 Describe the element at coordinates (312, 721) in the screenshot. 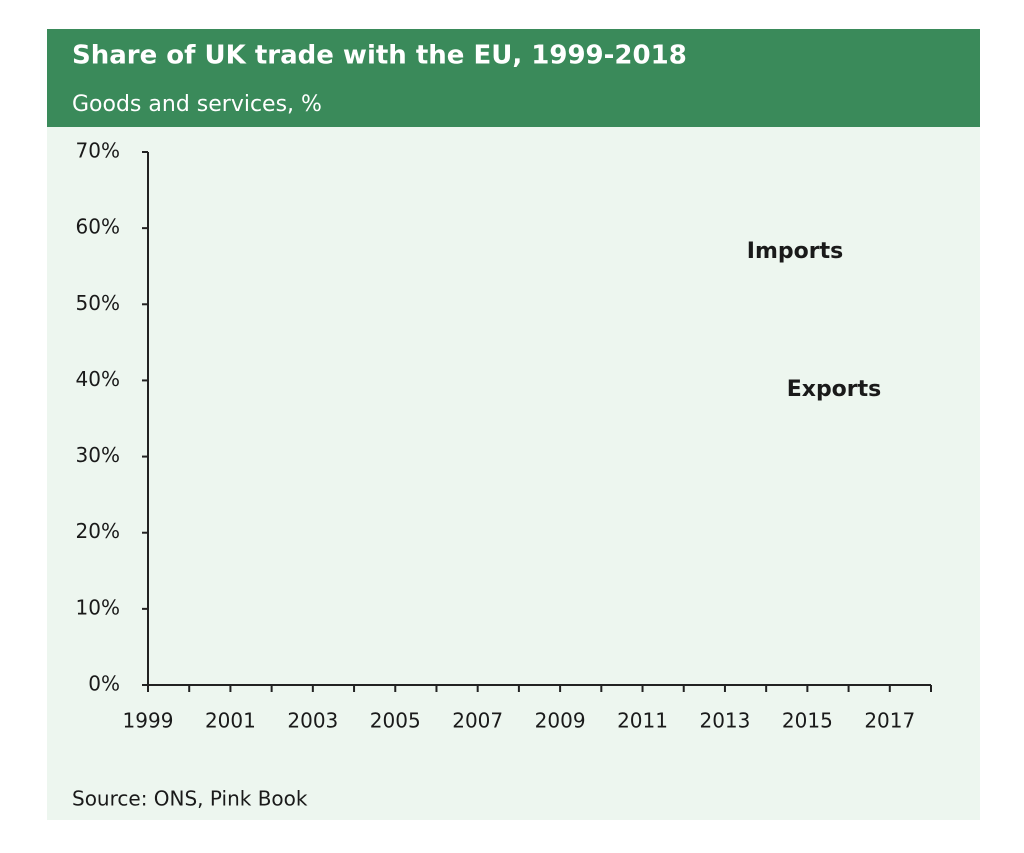

I see `x-tick-label: 2003` at that location.